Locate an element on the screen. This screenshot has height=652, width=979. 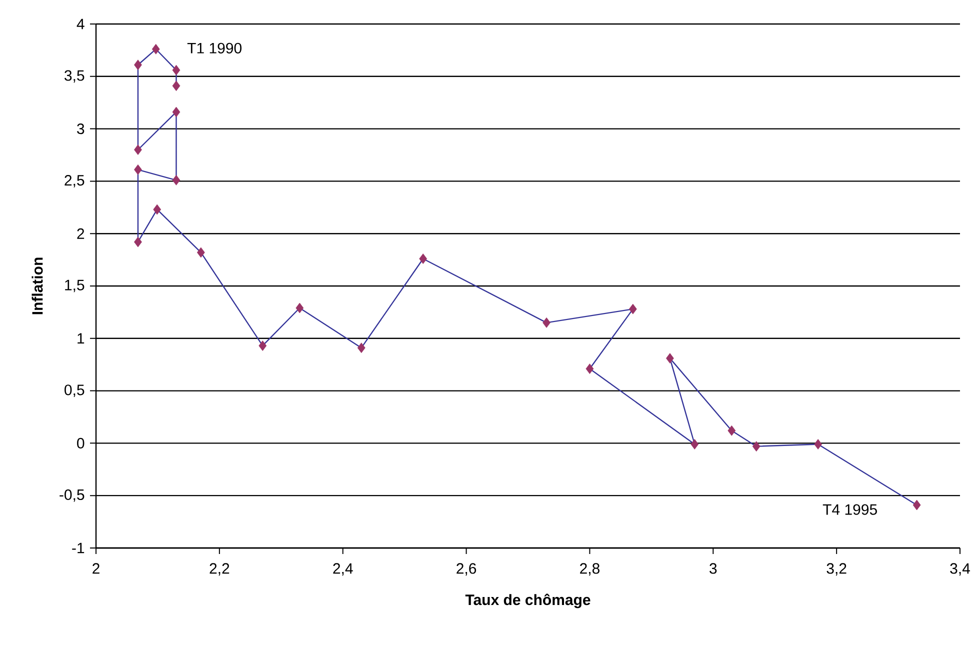
x-tick-label: 2,2 is located at coordinates (220, 569).